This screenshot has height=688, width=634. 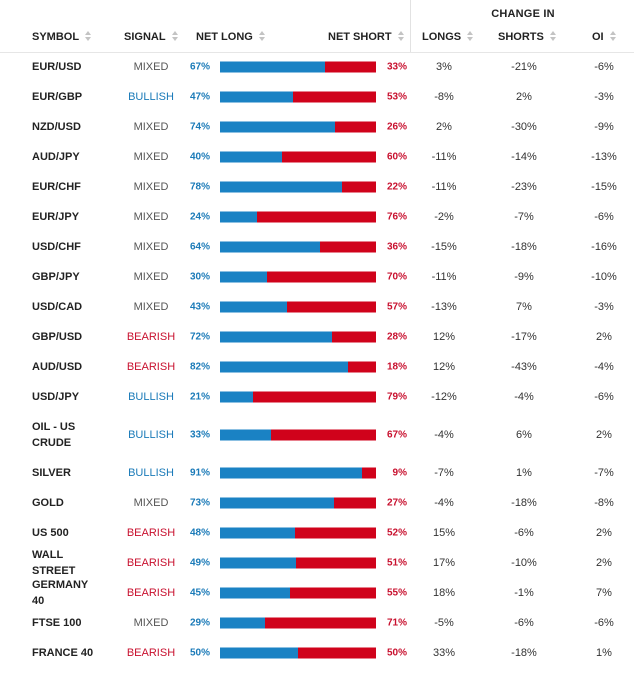 What do you see at coordinates (448, 36) in the screenshot?
I see `longs-header: LONGS` at bounding box center [448, 36].